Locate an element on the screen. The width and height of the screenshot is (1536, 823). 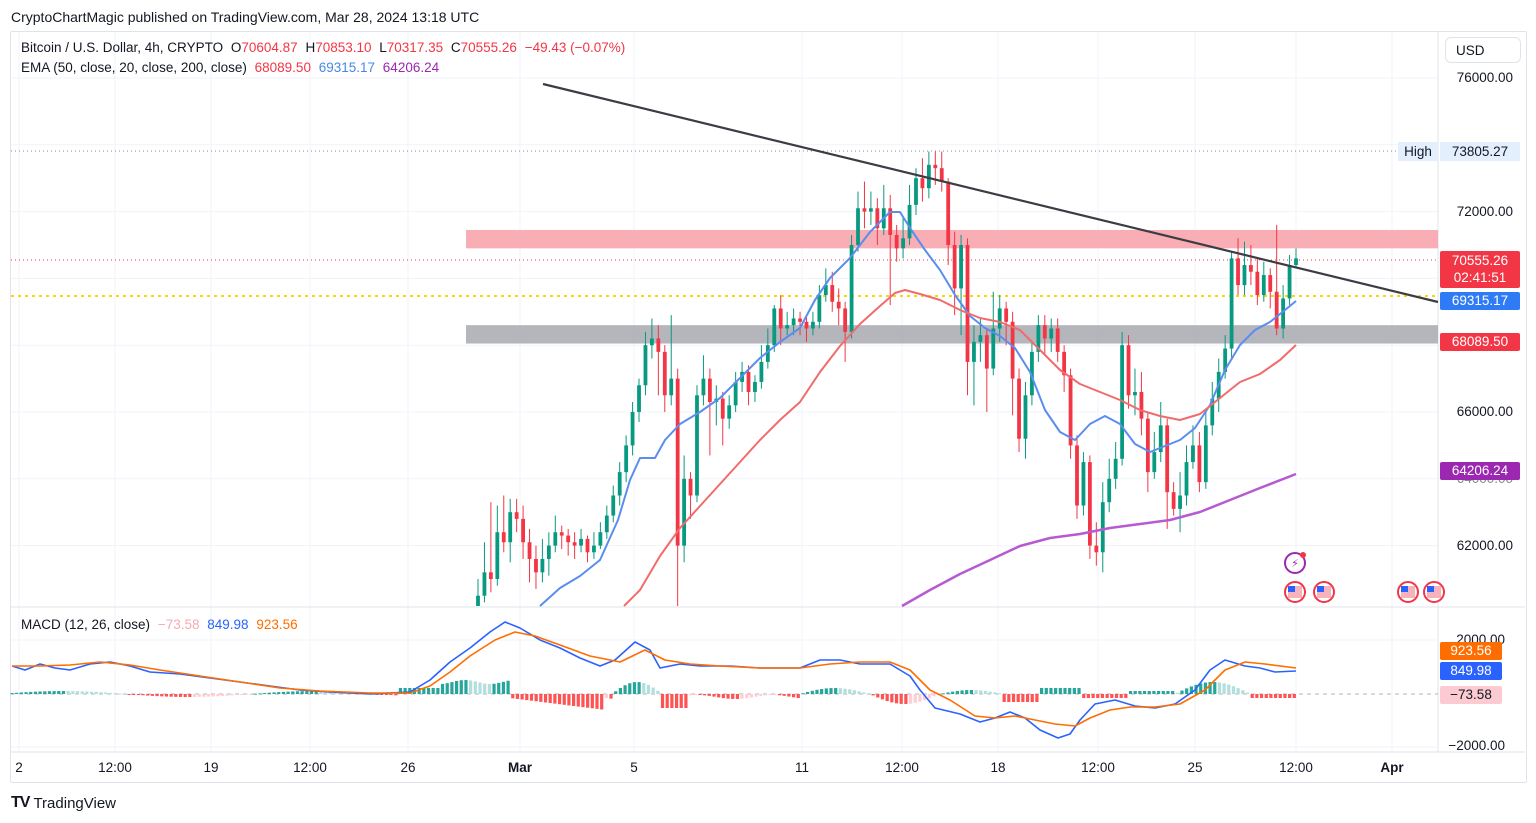
close-value: 70555.26 is located at coordinates (488, 47).